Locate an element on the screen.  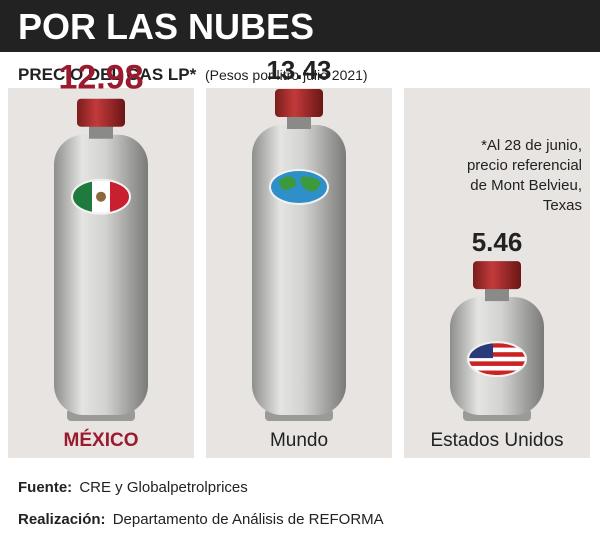
category-label: MÉXICO is located at coordinates (101, 440).